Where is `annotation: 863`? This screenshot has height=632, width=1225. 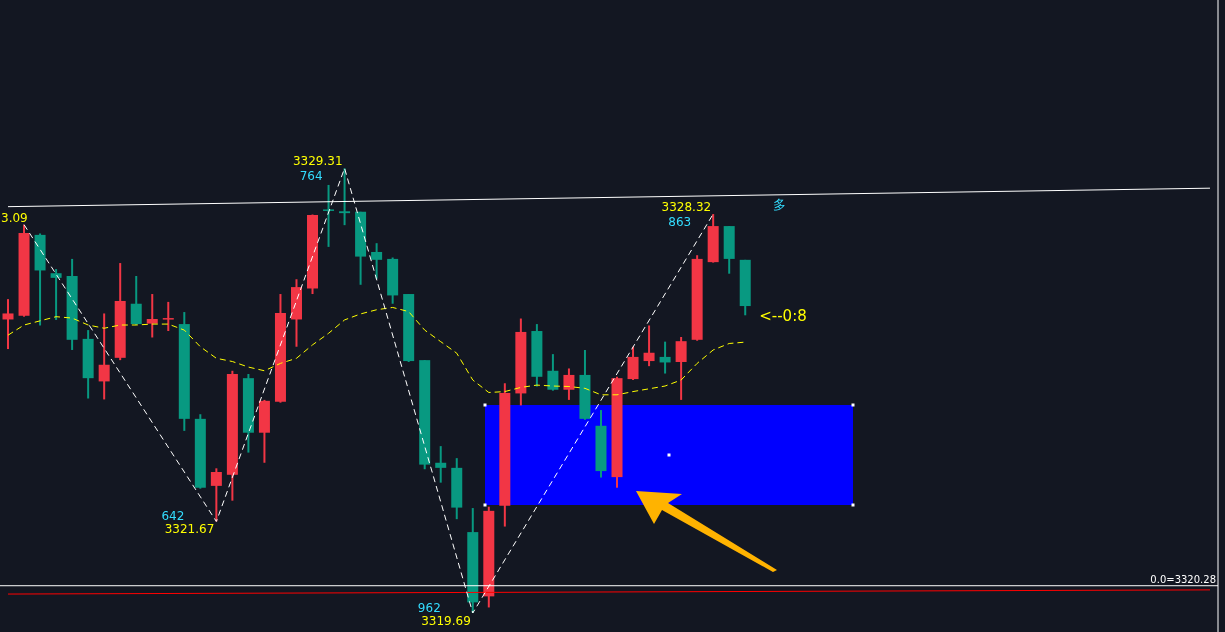 annotation: 863 is located at coordinates (680, 222).